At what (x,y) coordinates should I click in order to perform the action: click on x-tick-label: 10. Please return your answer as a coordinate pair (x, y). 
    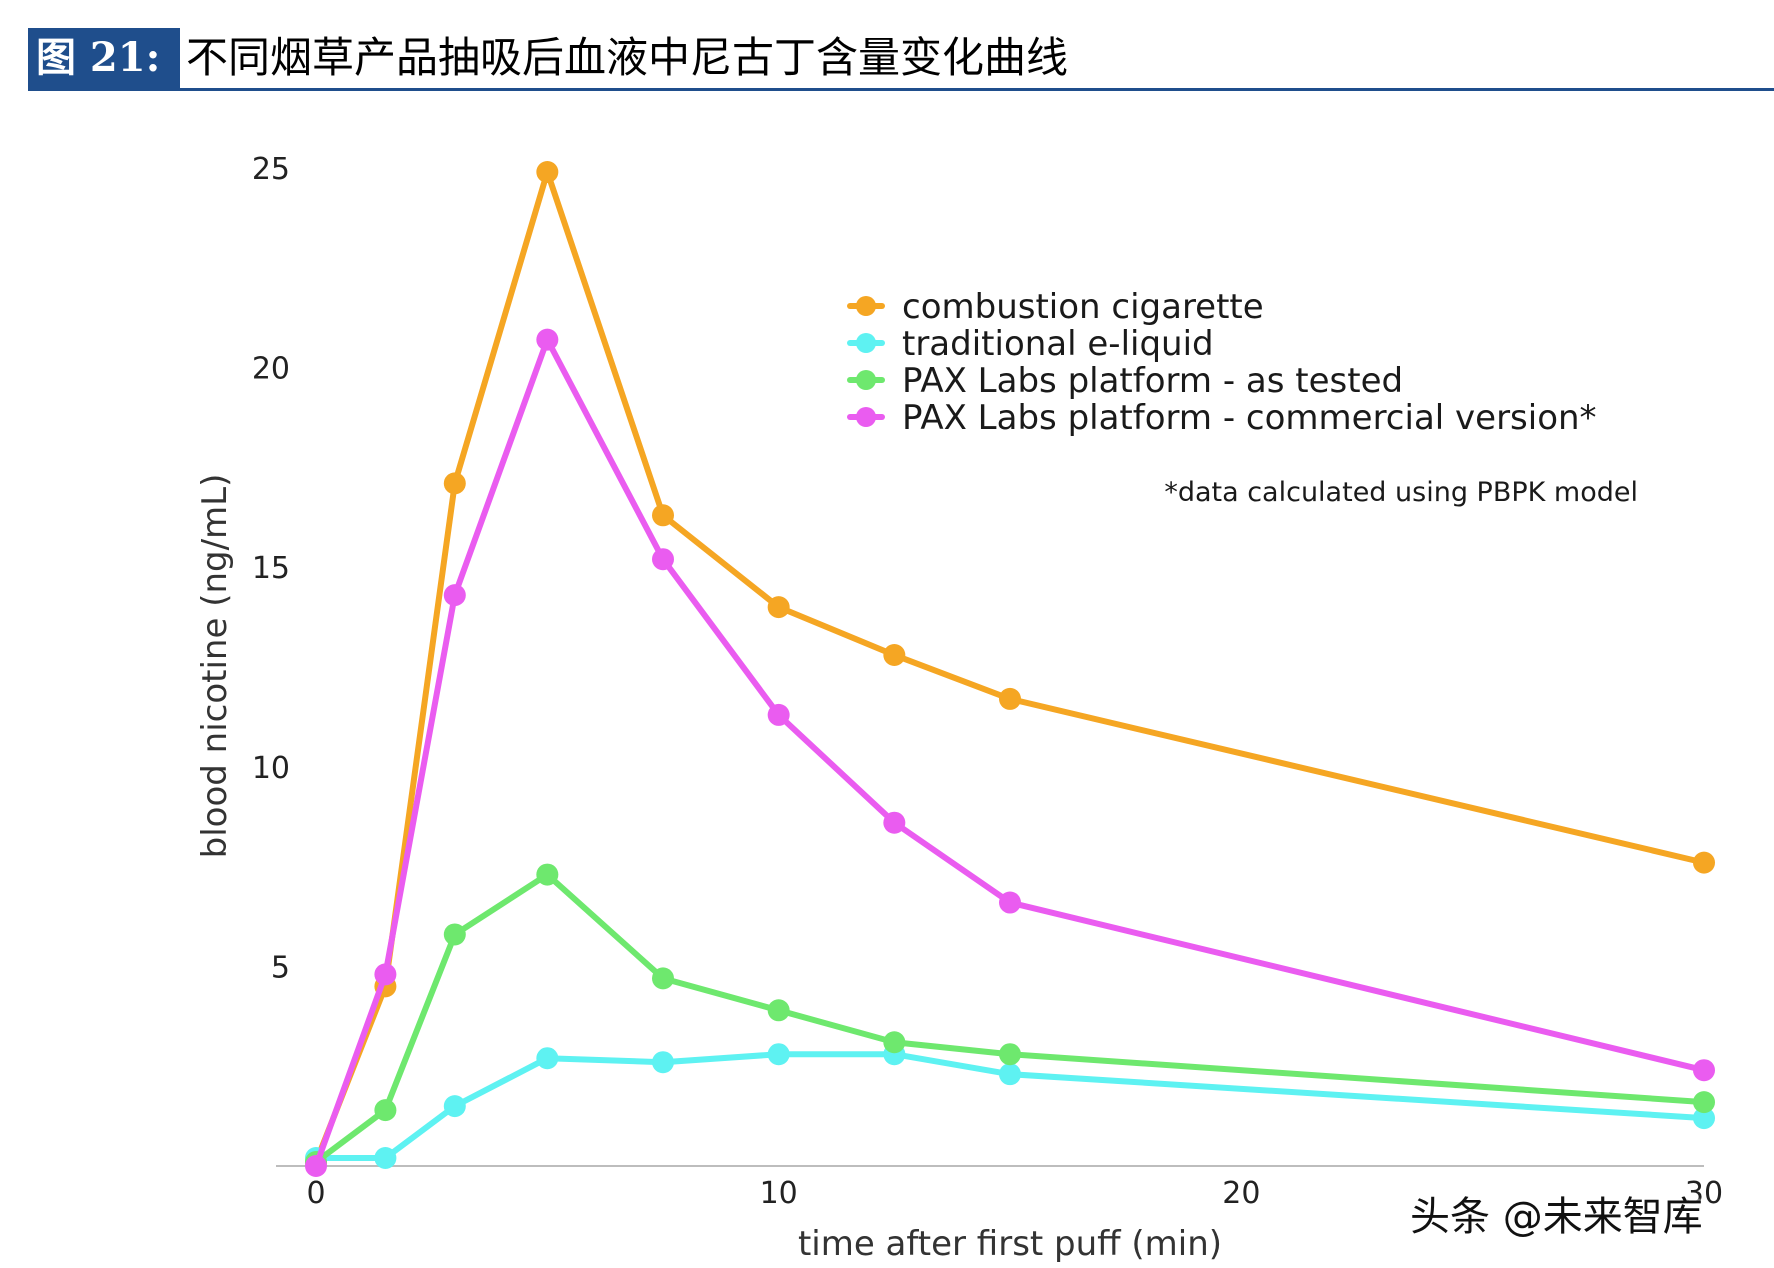
    Looking at the image, I should click on (779, 1193).